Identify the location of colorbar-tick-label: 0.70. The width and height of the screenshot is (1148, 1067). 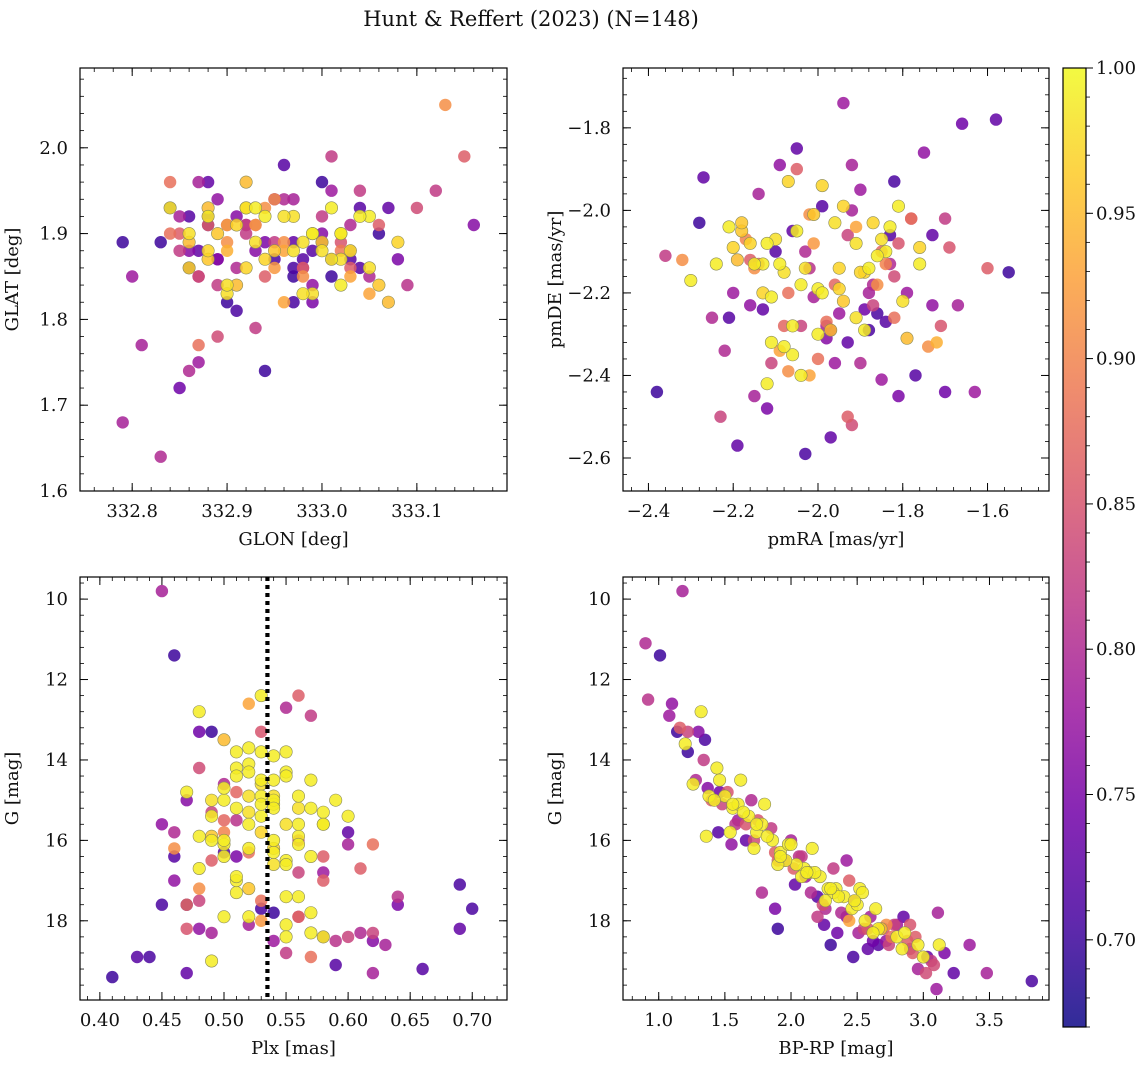
(1116, 940).